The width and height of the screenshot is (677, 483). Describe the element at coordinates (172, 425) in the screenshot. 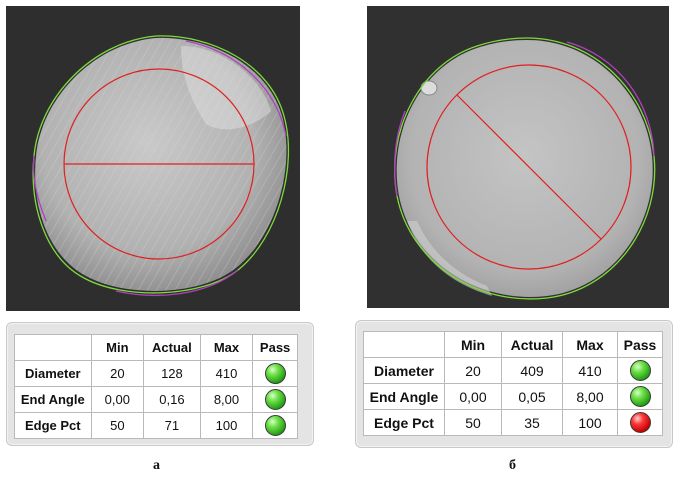

I see `actual-value: 71` at that location.